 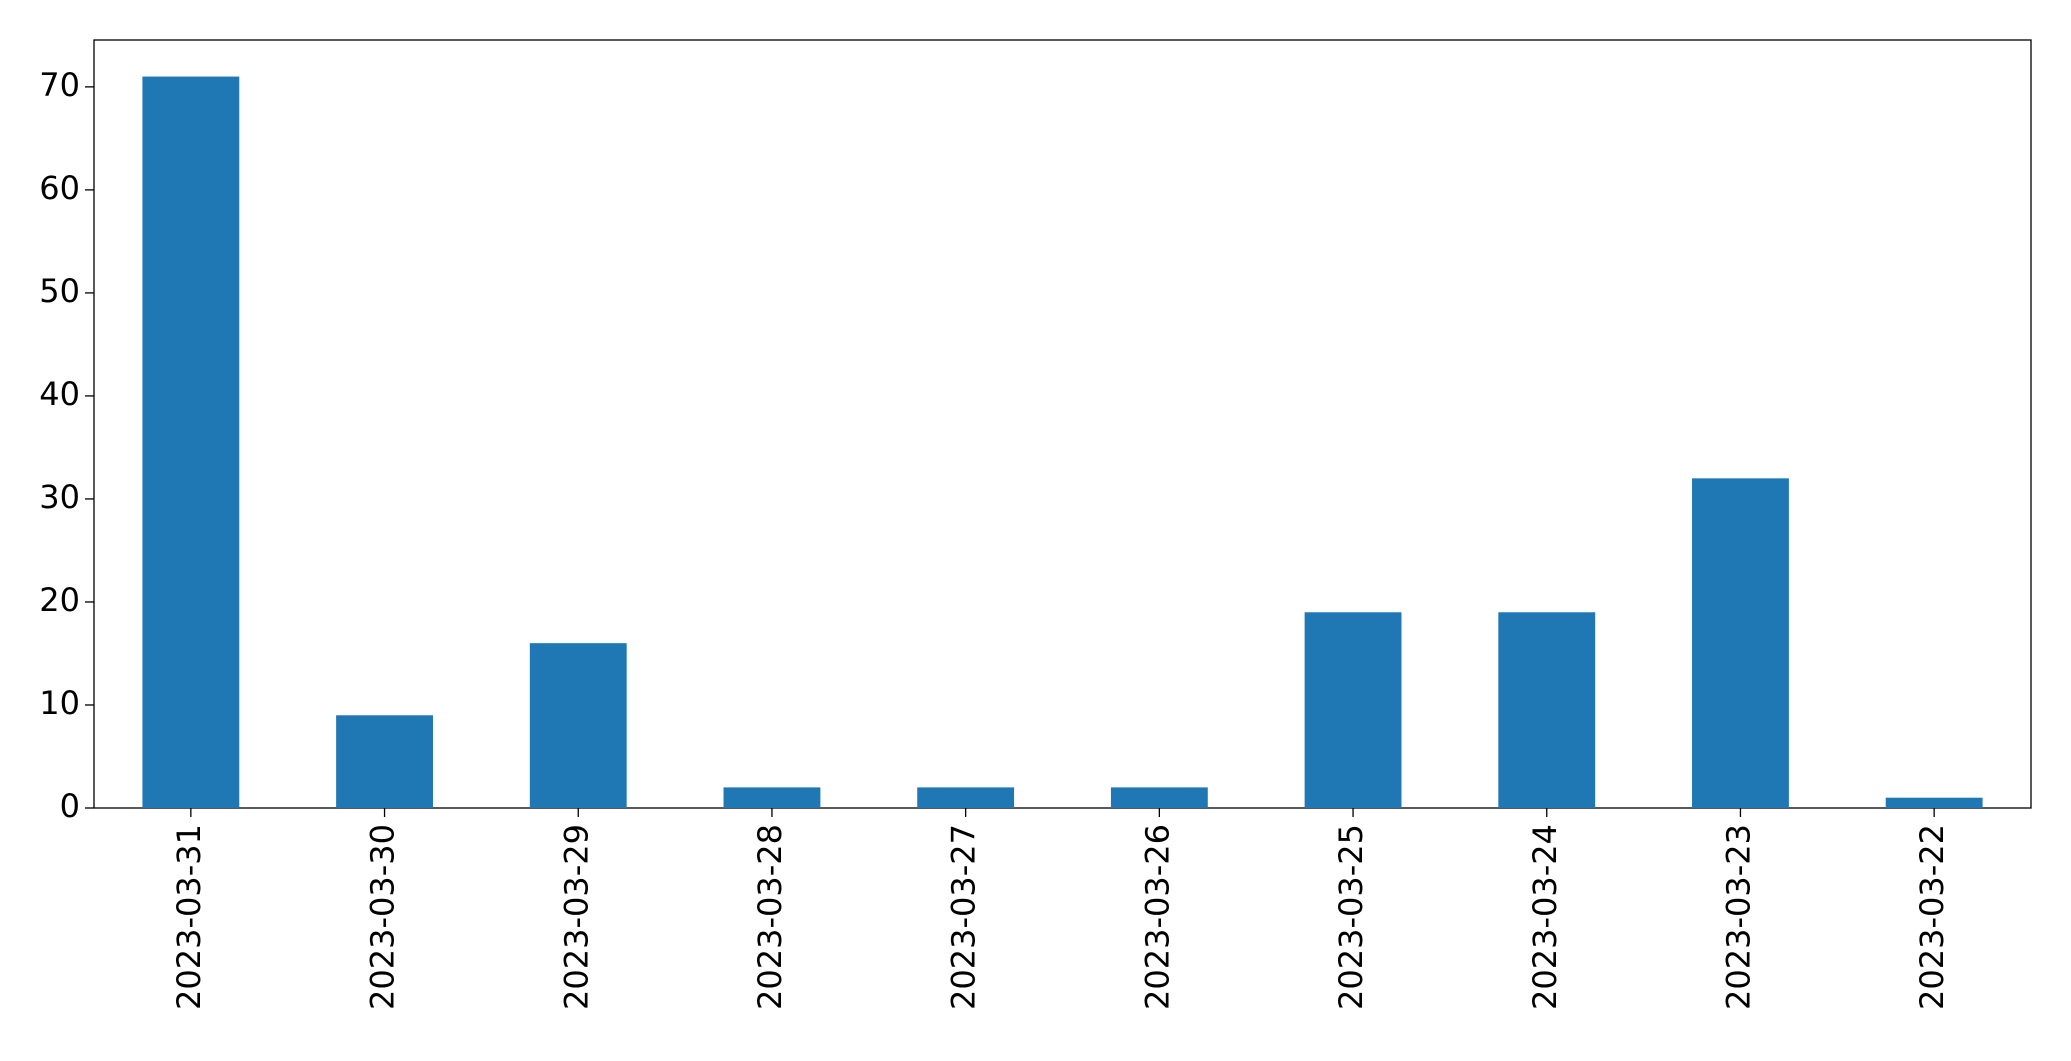 What do you see at coordinates (59, 497) in the screenshot?
I see `y-tick-label: 30` at bounding box center [59, 497].